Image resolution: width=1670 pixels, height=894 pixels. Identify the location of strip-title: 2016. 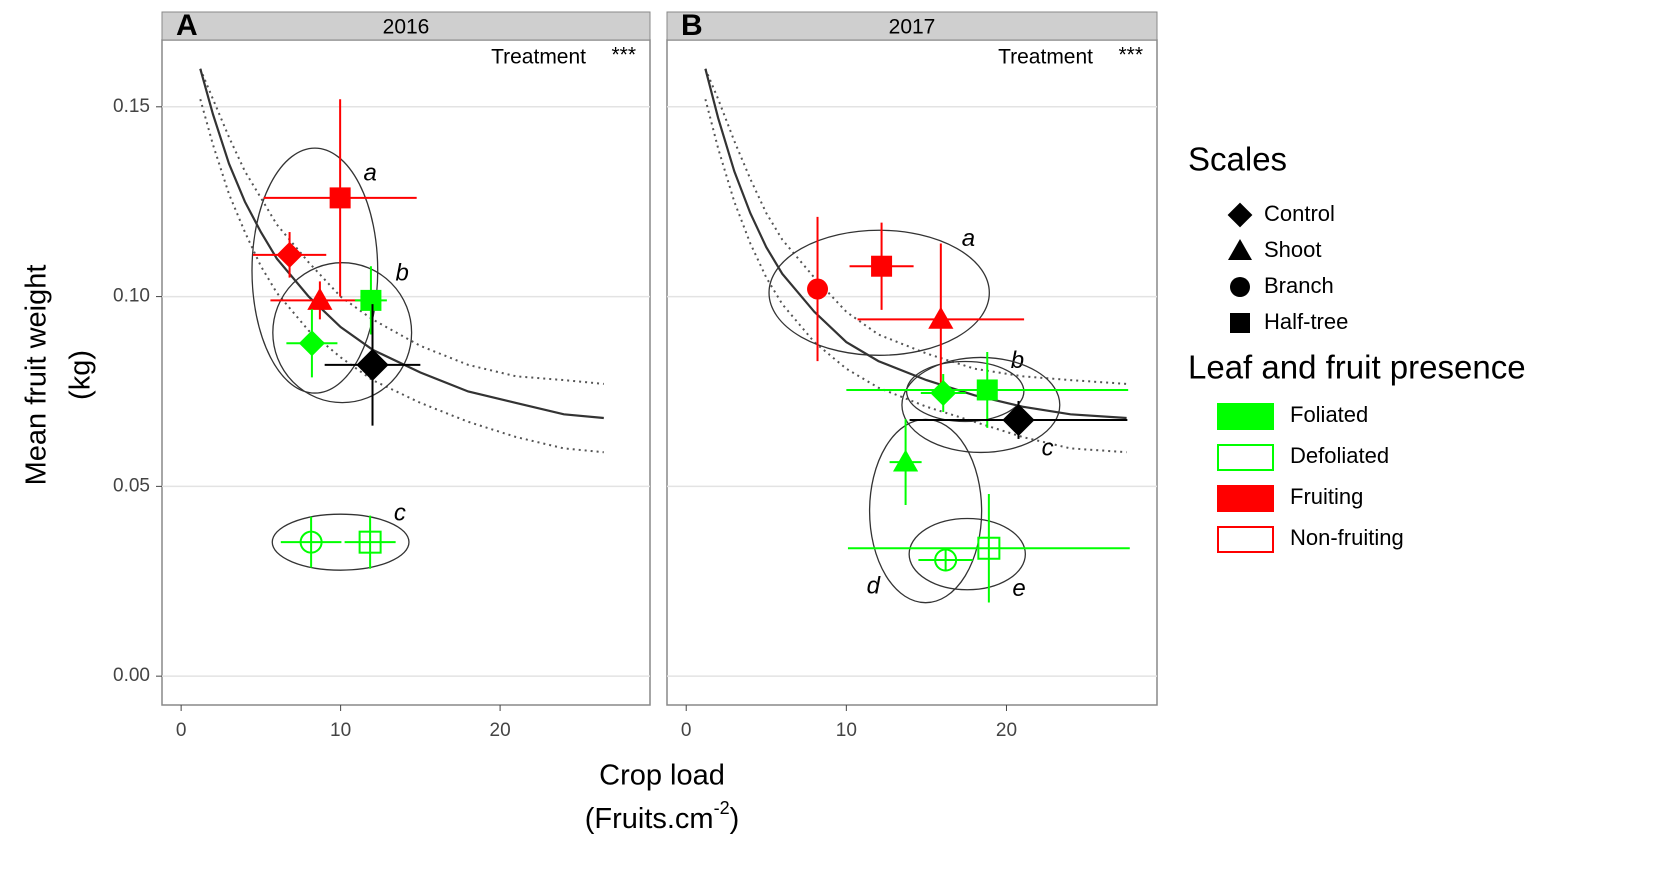
(406, 27).